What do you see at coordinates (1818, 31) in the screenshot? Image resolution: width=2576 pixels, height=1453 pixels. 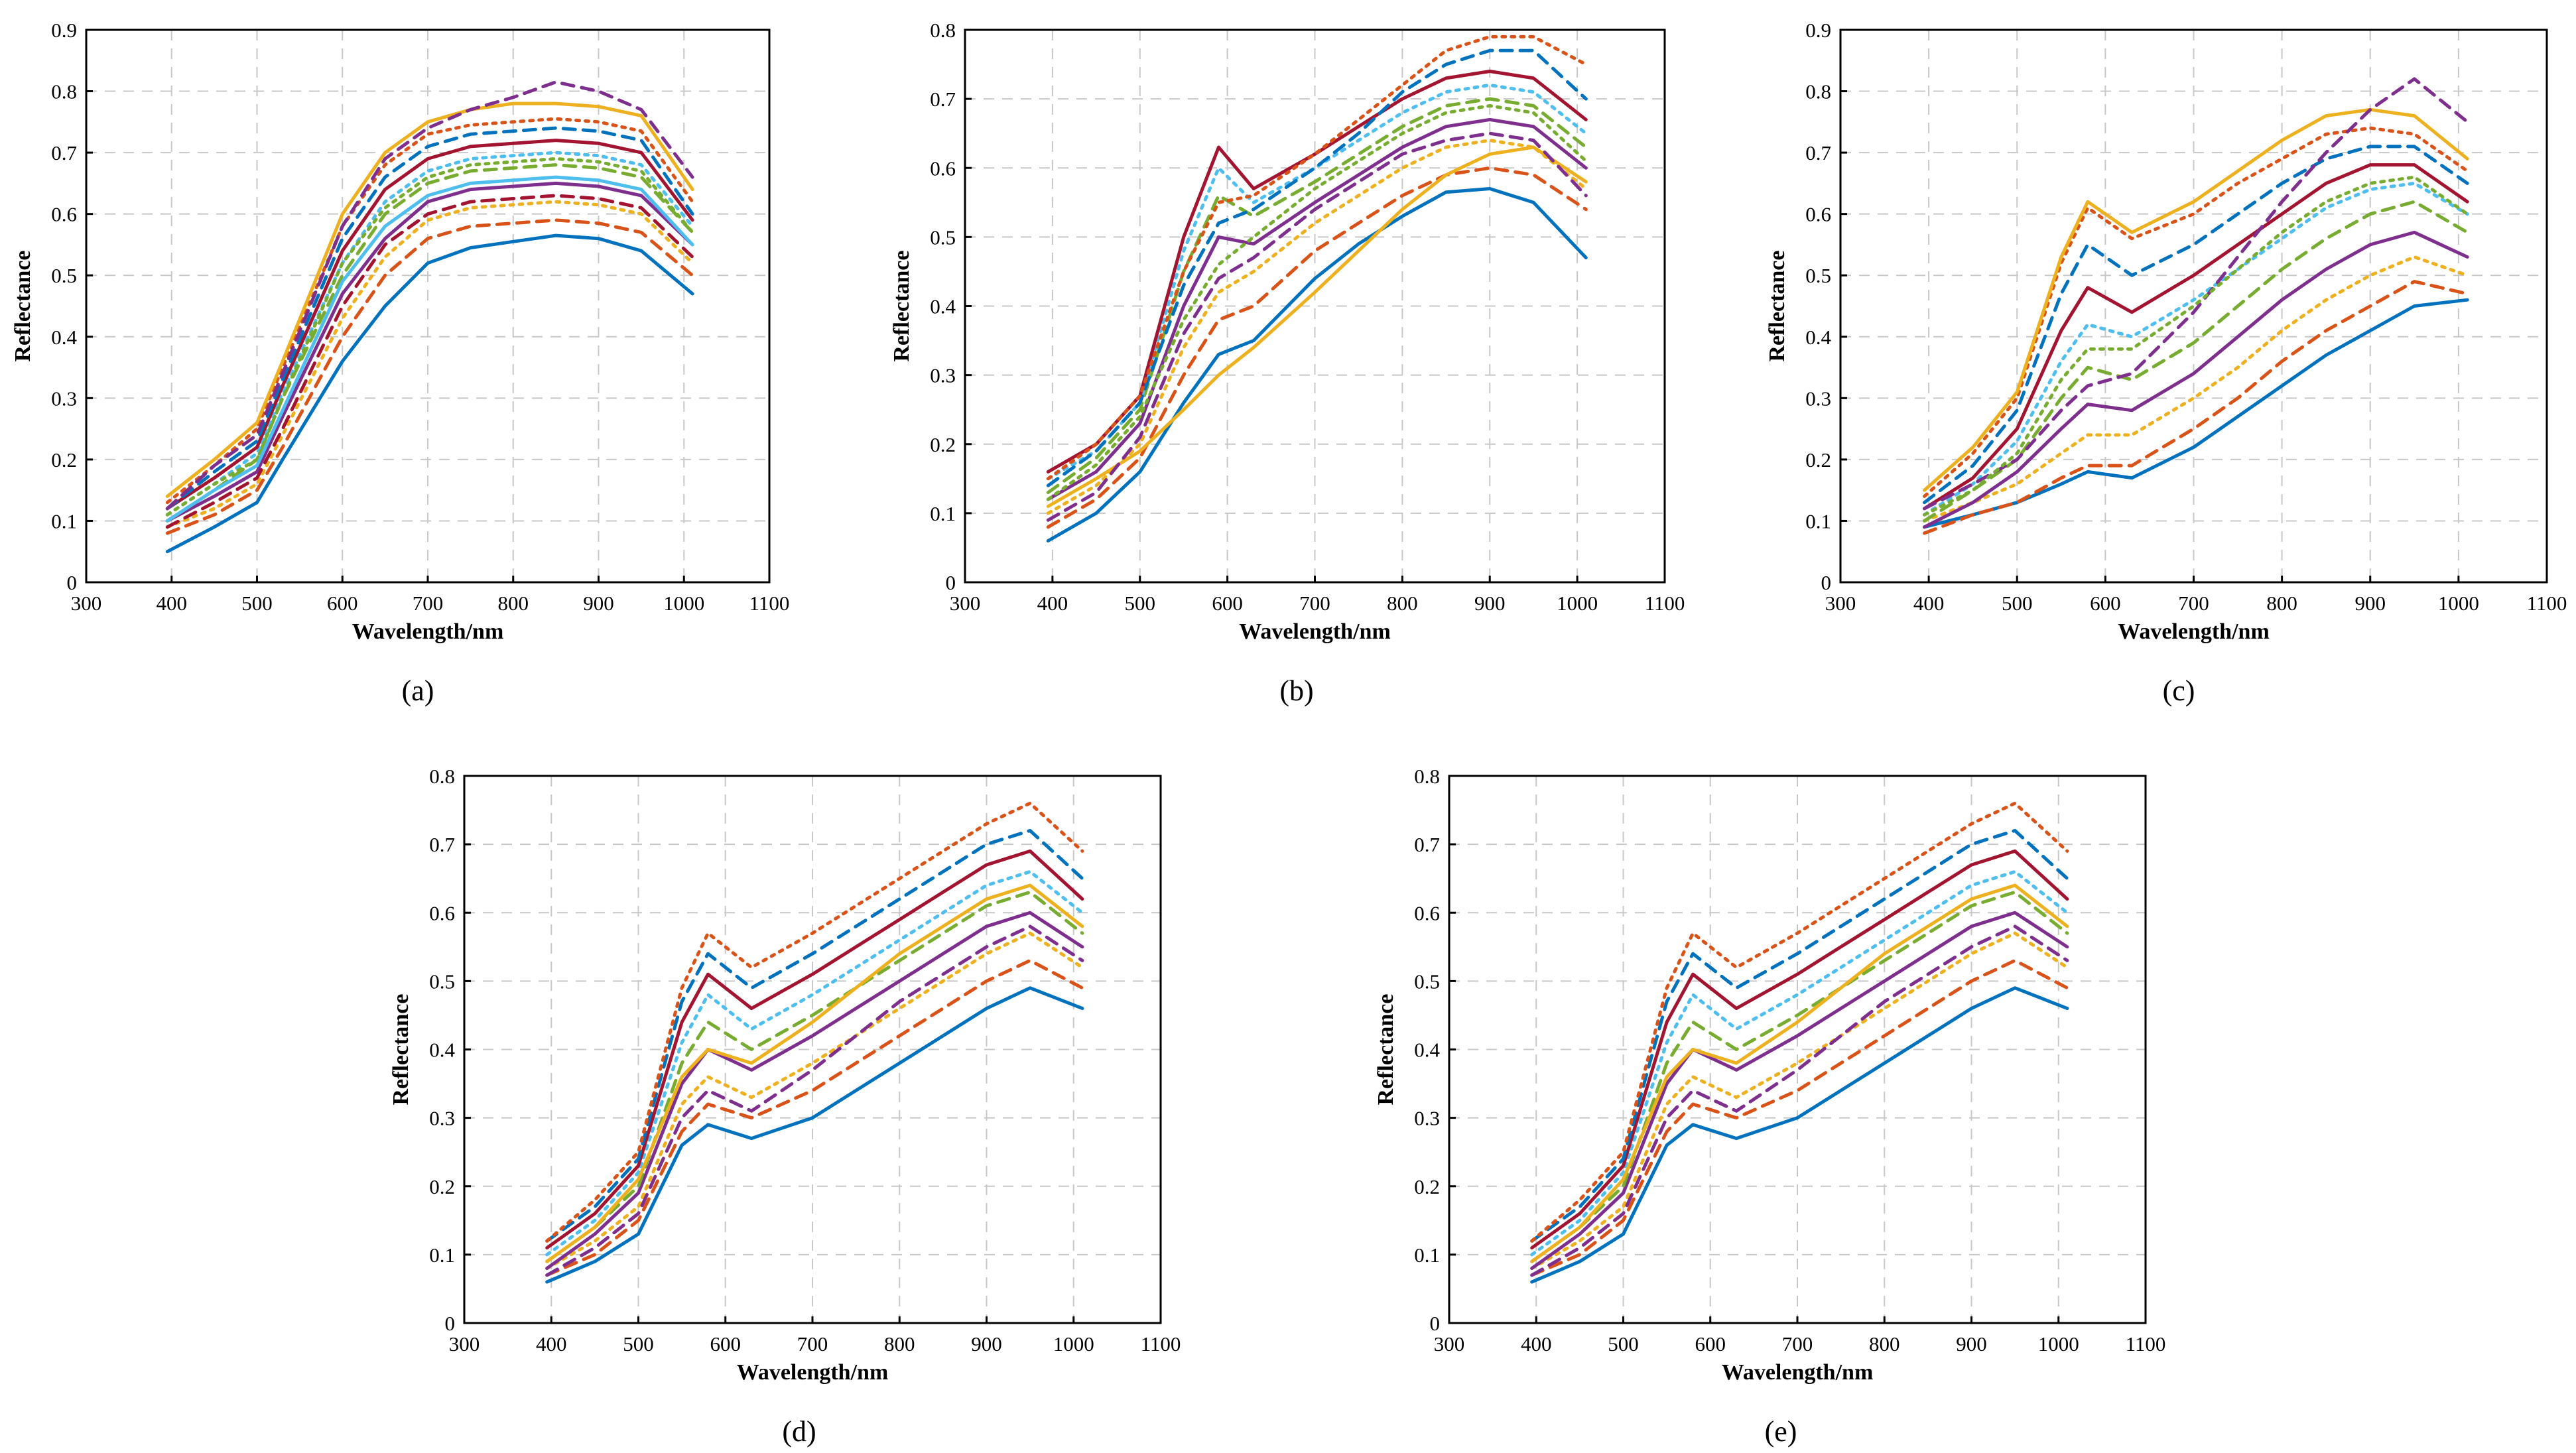 I see `y-tick-label: 0.9` at bounding box center [1818, 31].